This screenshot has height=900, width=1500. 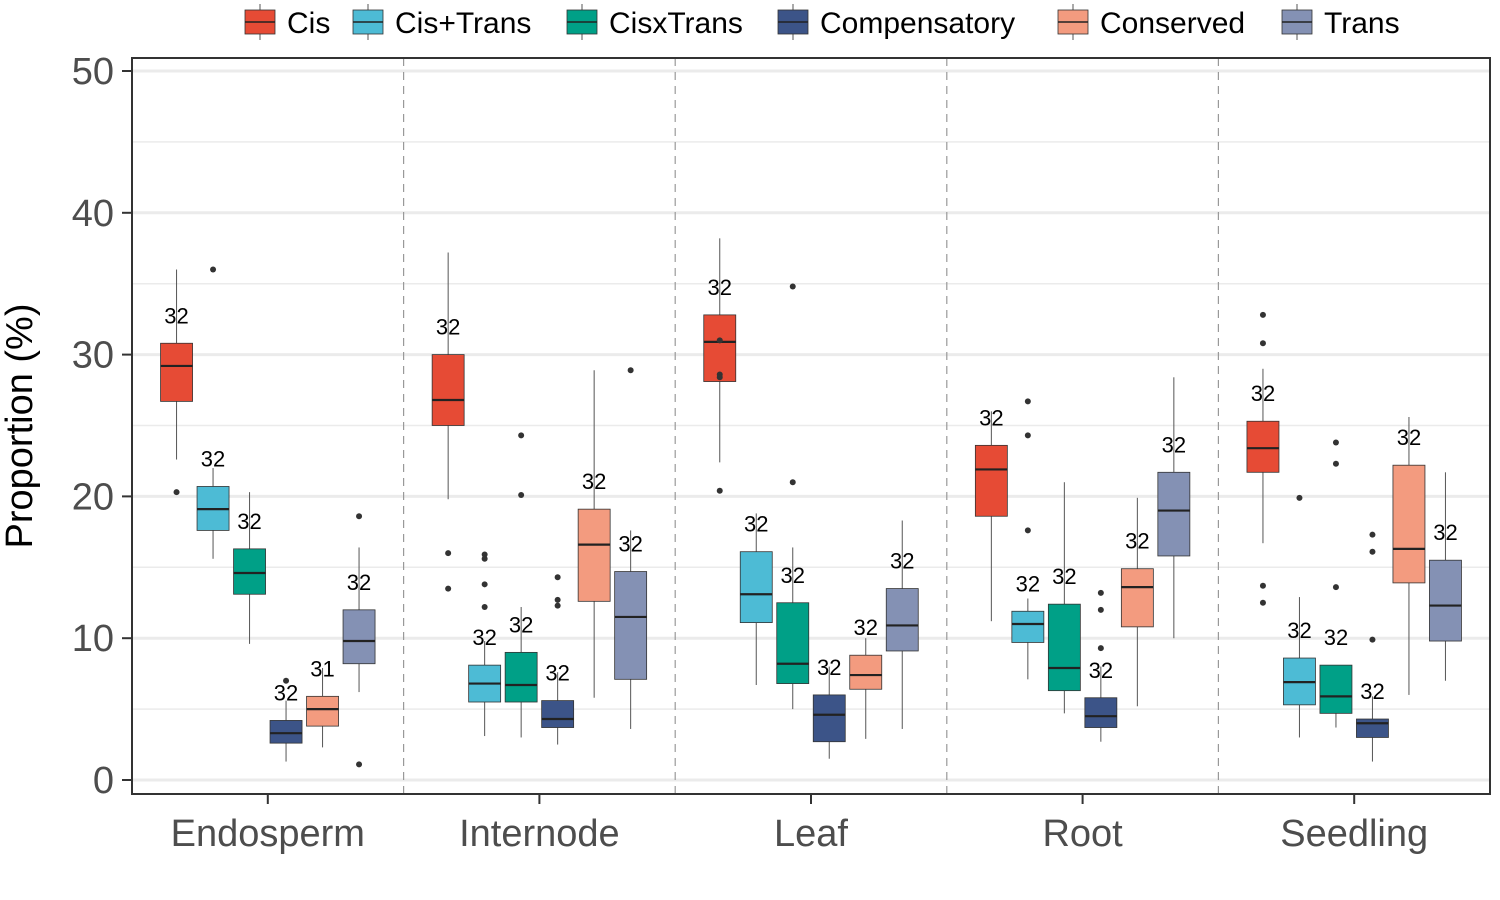 I want to click on box-cis-endosperm: 32, so click(x=176, y=382).